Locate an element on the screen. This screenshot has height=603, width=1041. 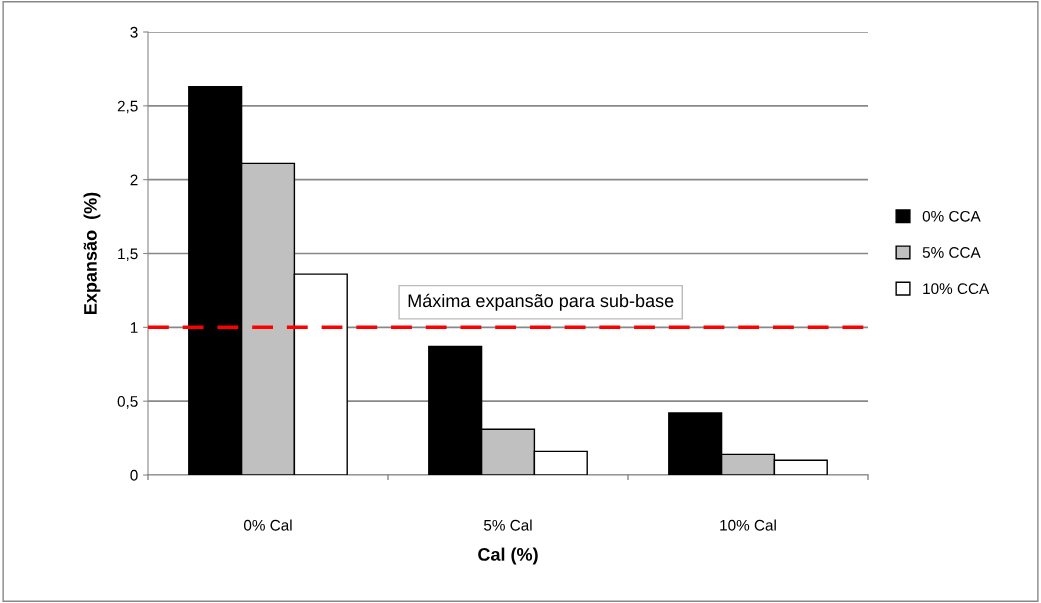
y-tick-label: 0 is located at coordinates (134, 475).